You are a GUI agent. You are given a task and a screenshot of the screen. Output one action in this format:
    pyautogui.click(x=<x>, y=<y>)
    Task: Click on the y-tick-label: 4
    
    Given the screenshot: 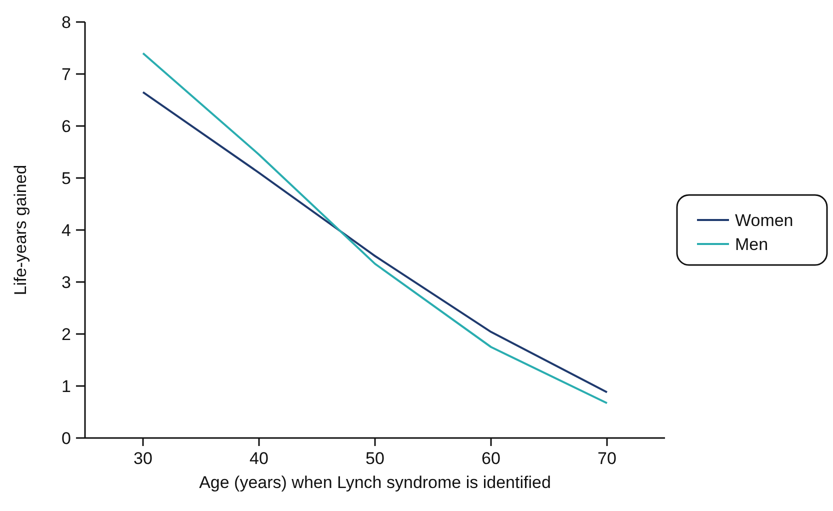 What is the action you would take?
    pyautogui.click(x=66, y=230)
    